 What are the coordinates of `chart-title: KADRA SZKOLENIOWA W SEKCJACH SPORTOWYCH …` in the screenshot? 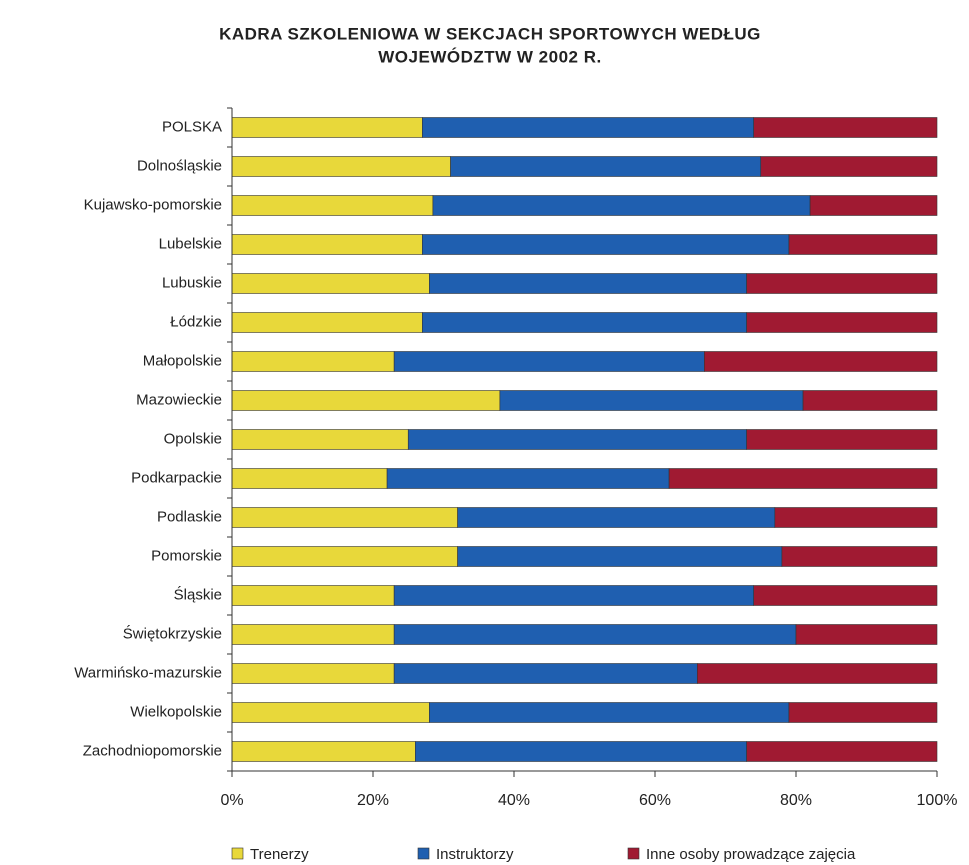 It's located at (490, 33).